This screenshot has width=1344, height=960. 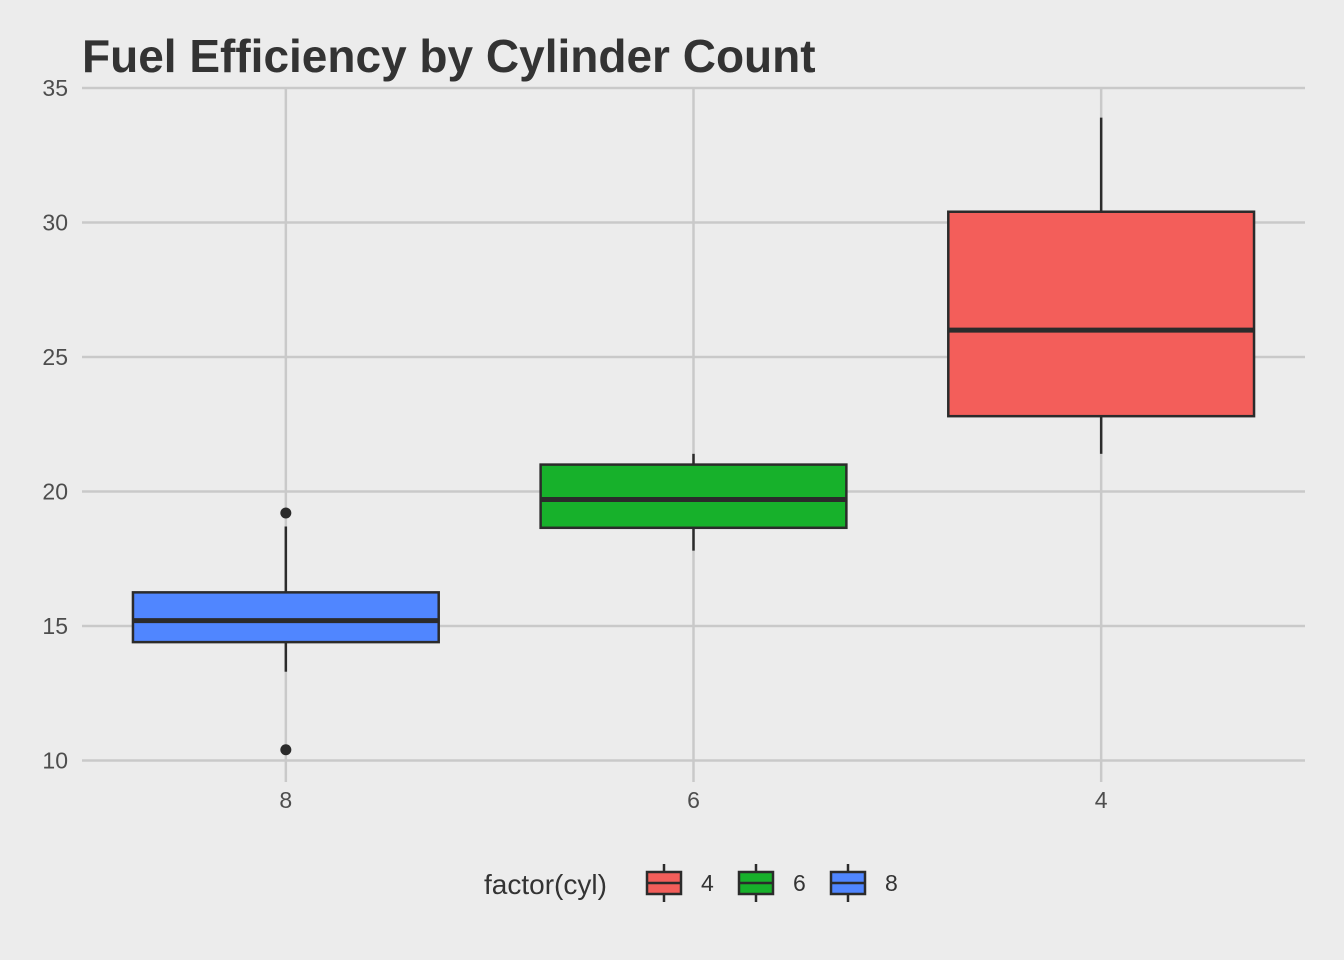 I want to click on y-tick-label: 35, so click(x=55, y=88).